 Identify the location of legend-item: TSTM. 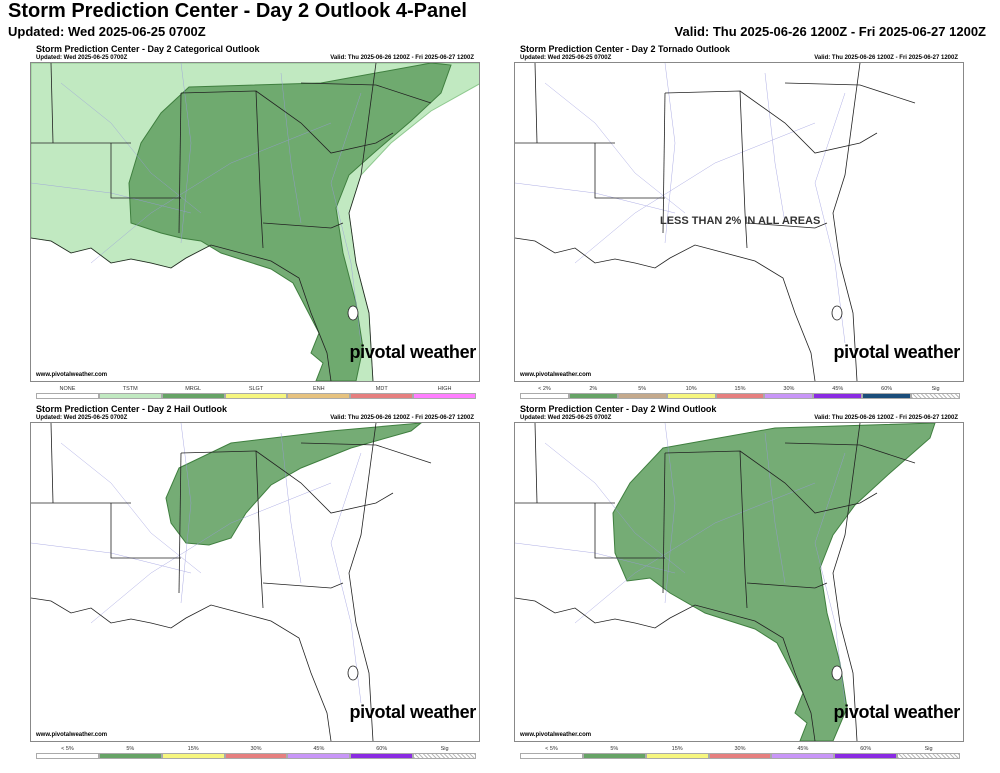
(130, 393).